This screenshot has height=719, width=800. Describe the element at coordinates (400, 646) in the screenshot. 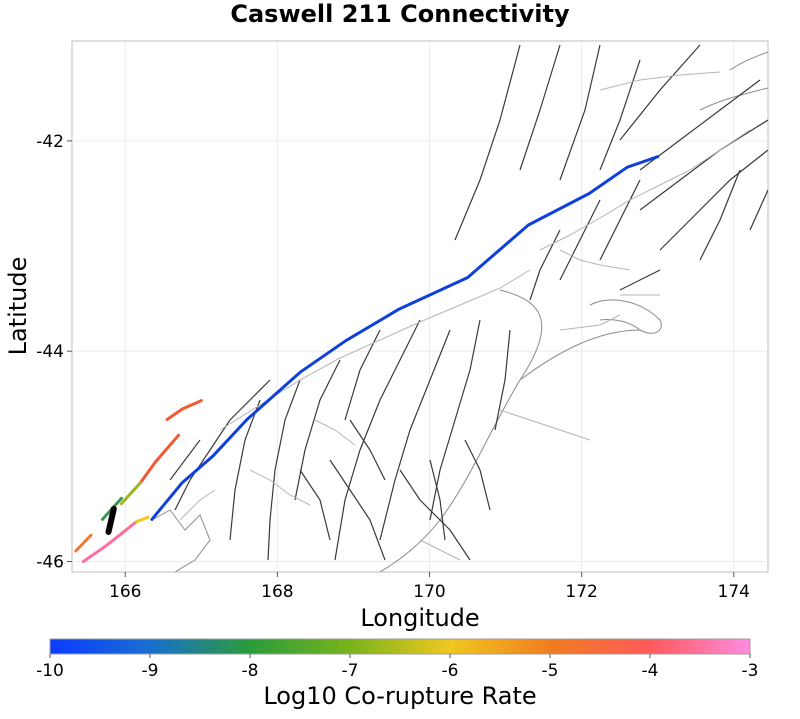

I see `colorbar` at that location.